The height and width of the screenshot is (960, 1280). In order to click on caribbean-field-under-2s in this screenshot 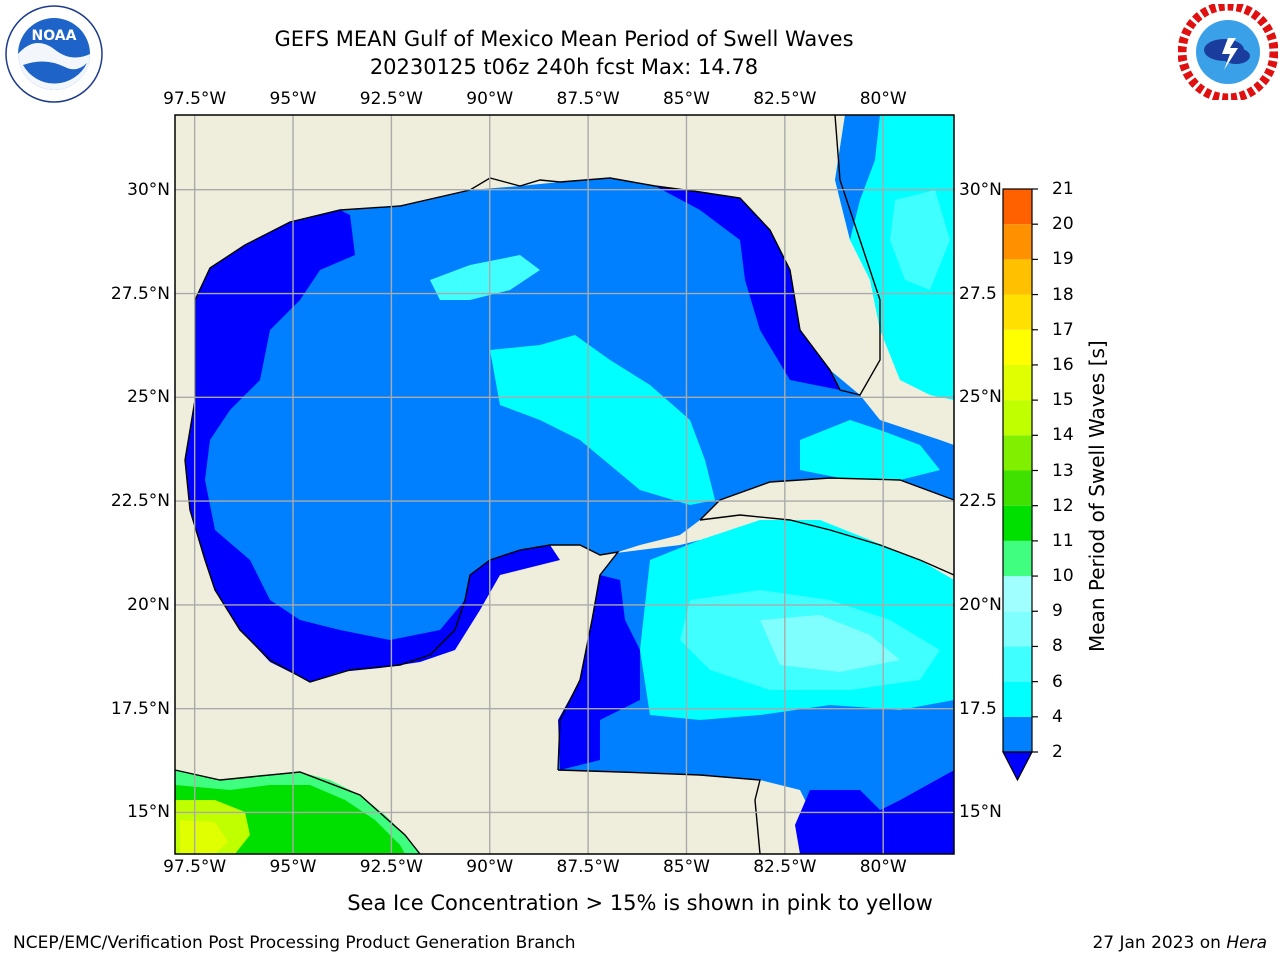, I will do `click(599, 672)`.